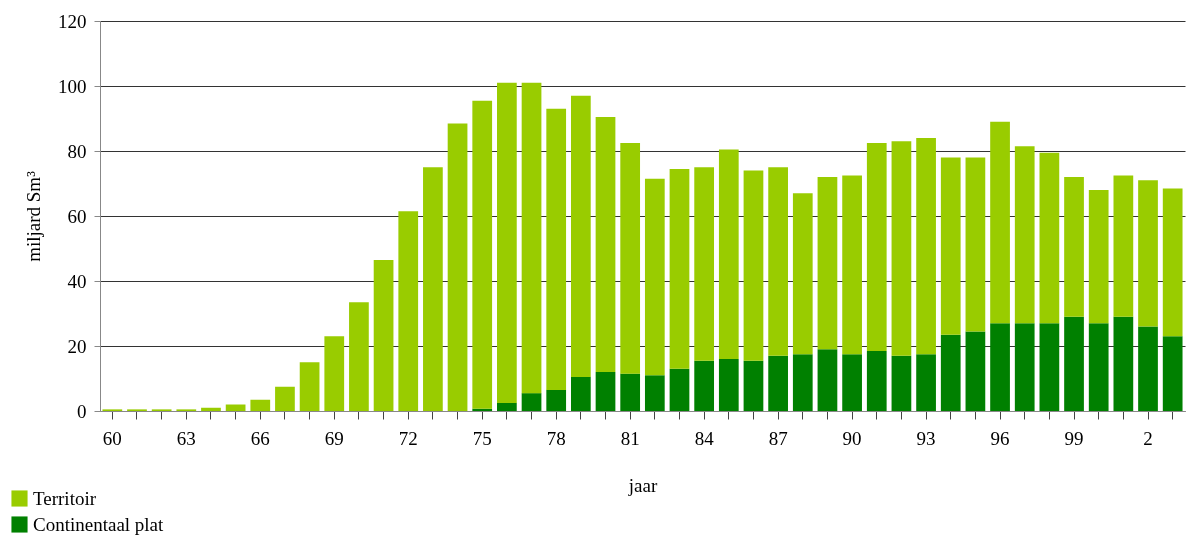 This screenshot has width=1189, height=552. What do you see at coordinates (926, 438) in the screenshot?
I see `x-tick-label: 93` at bounding box center [926, 438].